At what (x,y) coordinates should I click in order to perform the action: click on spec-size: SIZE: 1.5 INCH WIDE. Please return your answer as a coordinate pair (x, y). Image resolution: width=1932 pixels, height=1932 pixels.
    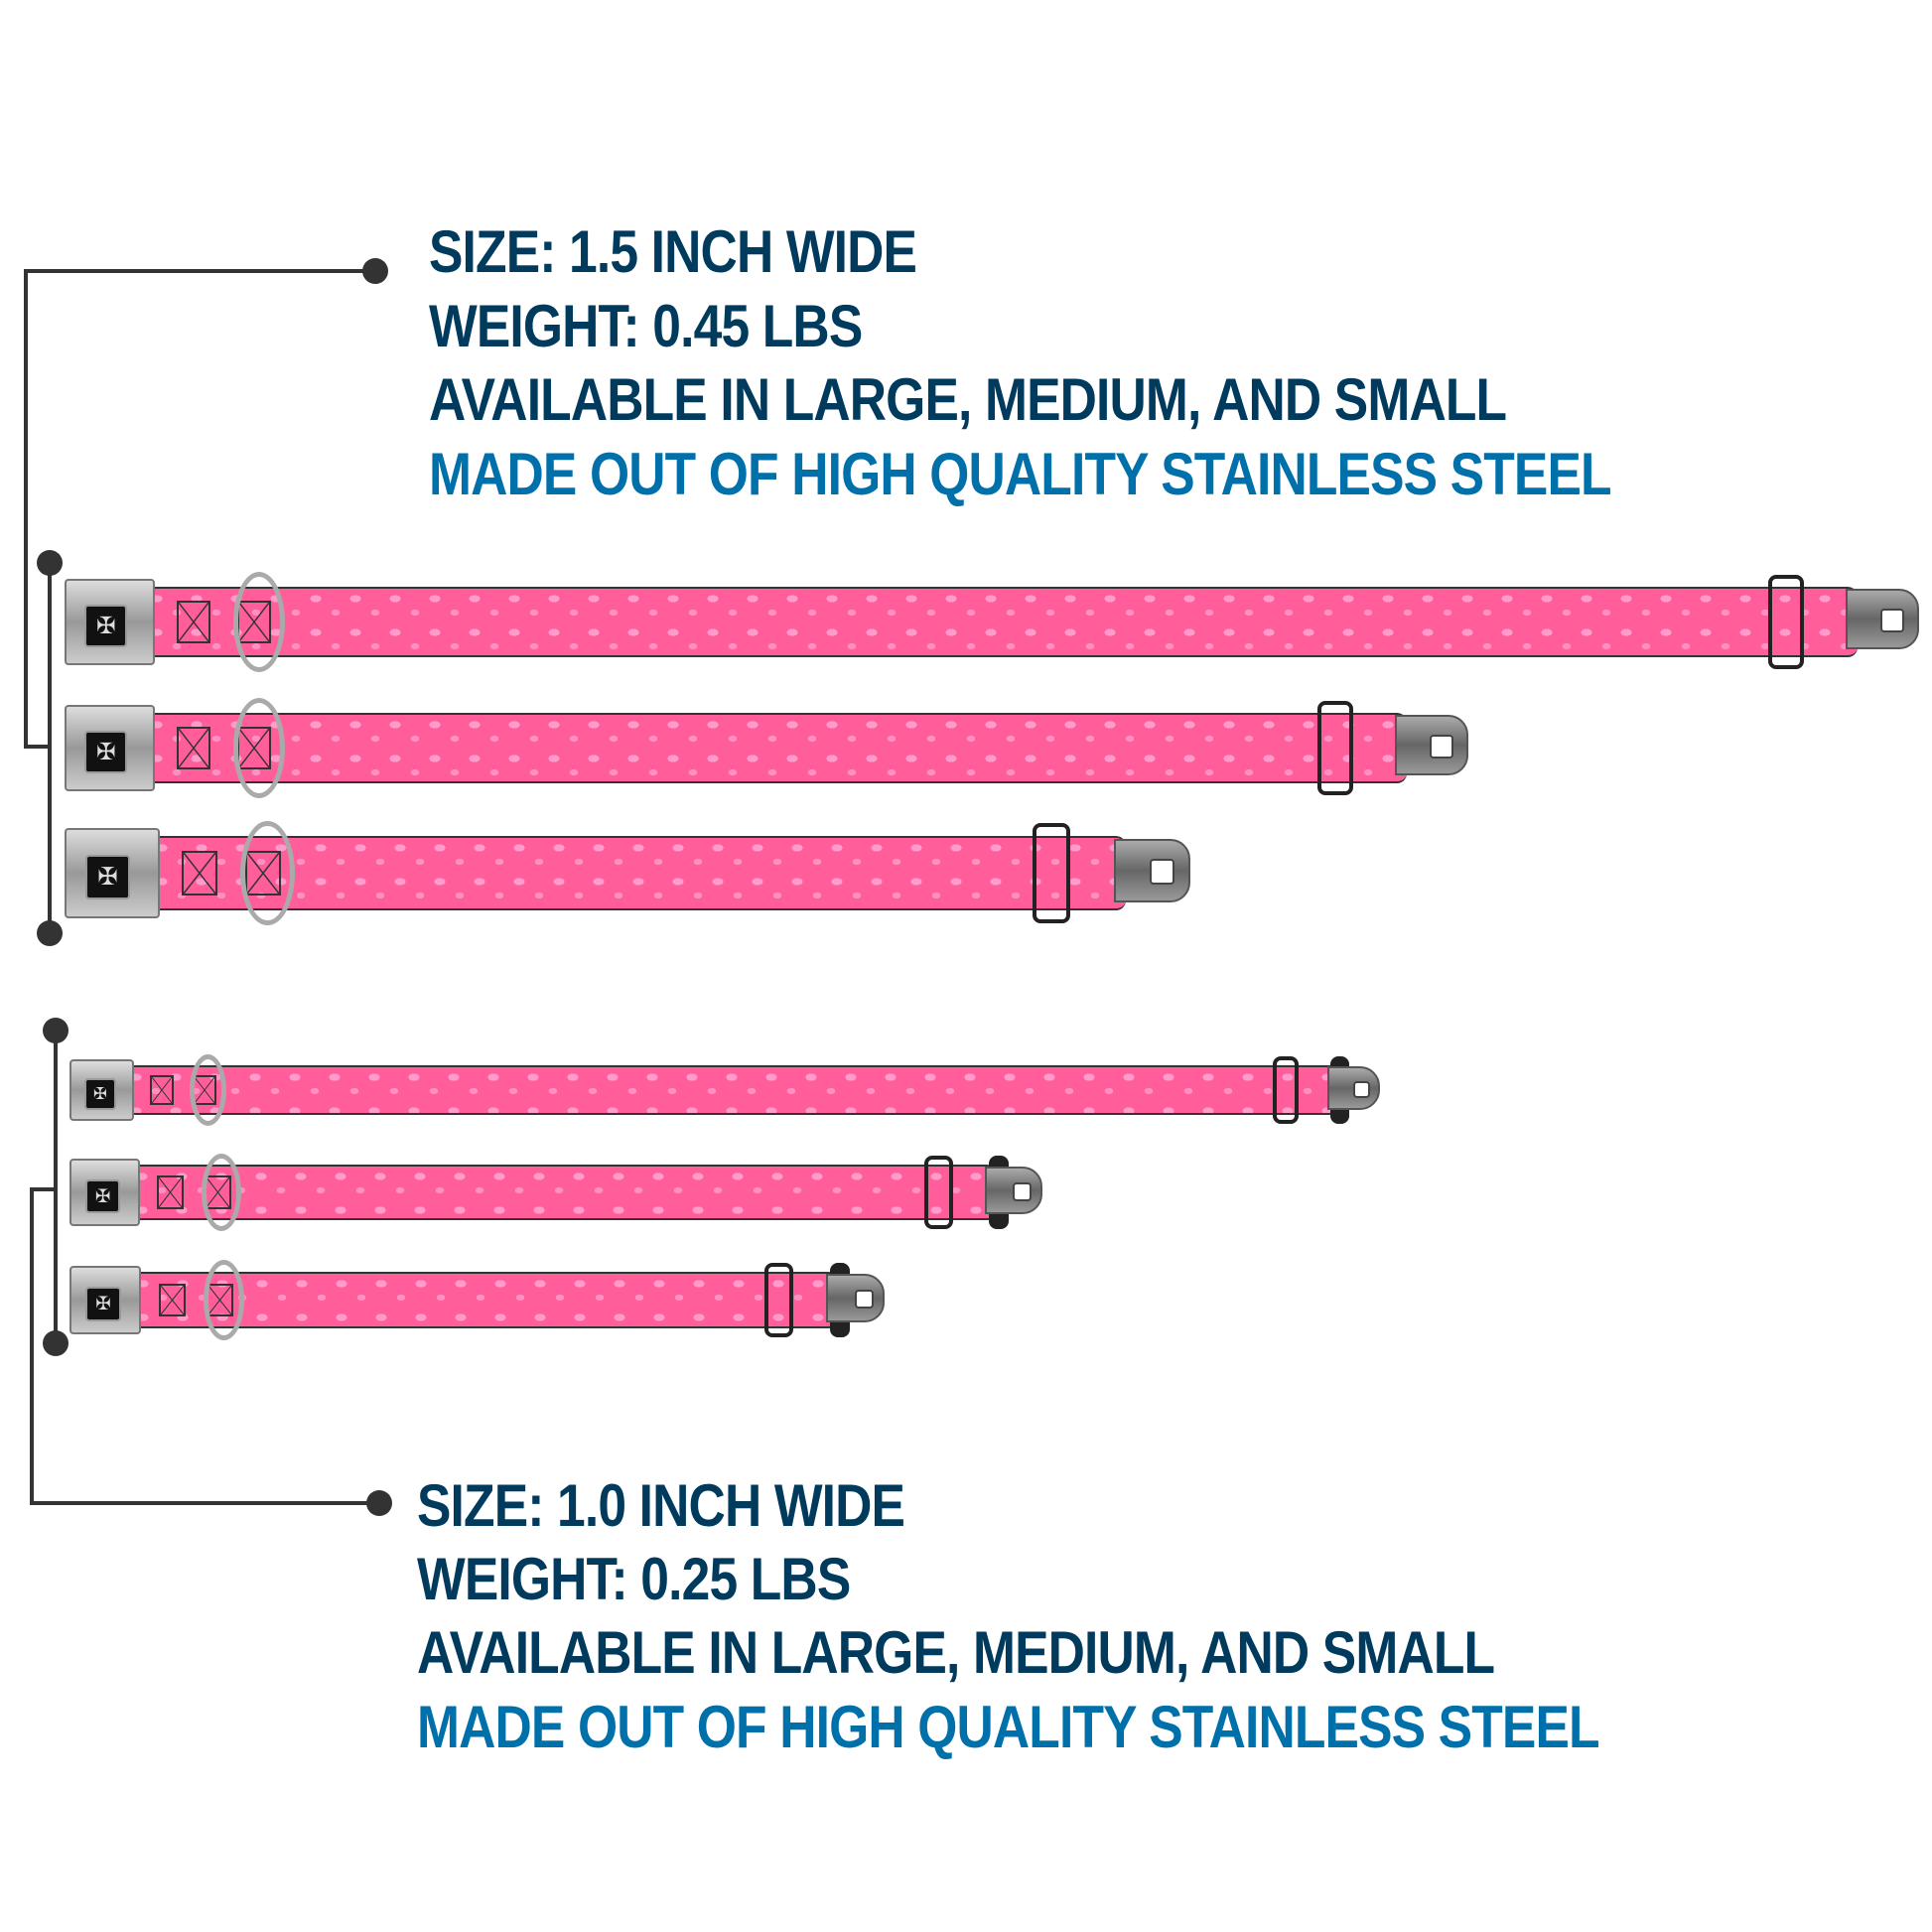
    Looking at the image, I should click on (673, 251).